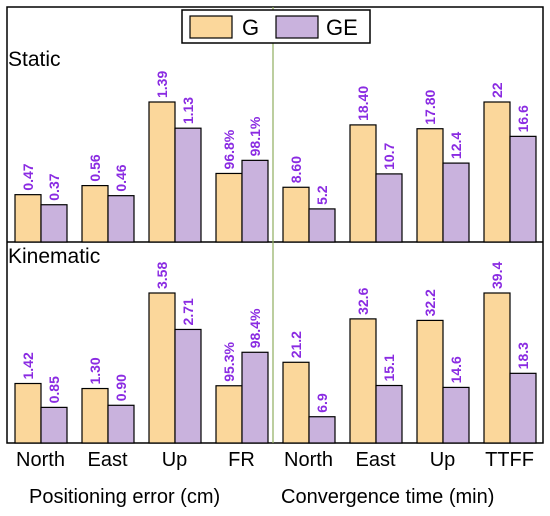 Image resolution: width=550 pixels, height=516 pixels. Describe the element at coordinates (497, 90) in the screenshot. I see `data-label-g-static-7: 22` at that location.